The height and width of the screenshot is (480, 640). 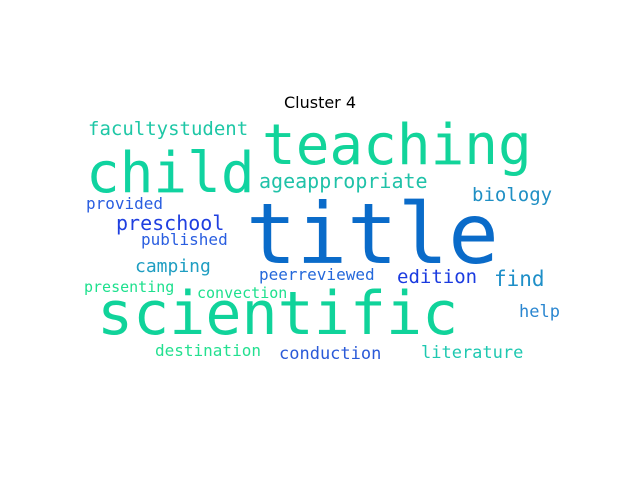 I want to click on word-preschool: preschool, so click(x=170, y=223).